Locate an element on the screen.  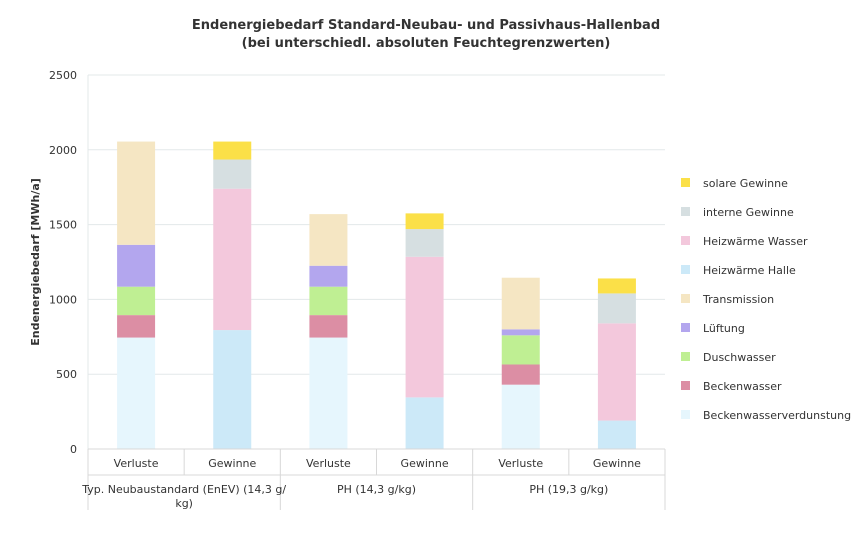
y-tick-labels: 0 500 1000 1500 2000 2500 is located at coordinates (63, 262).